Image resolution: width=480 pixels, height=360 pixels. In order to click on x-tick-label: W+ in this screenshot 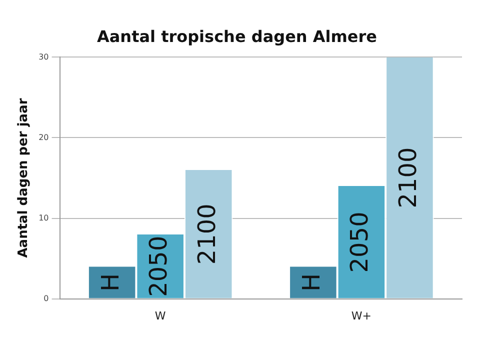, I will do `click(361, 315)`.